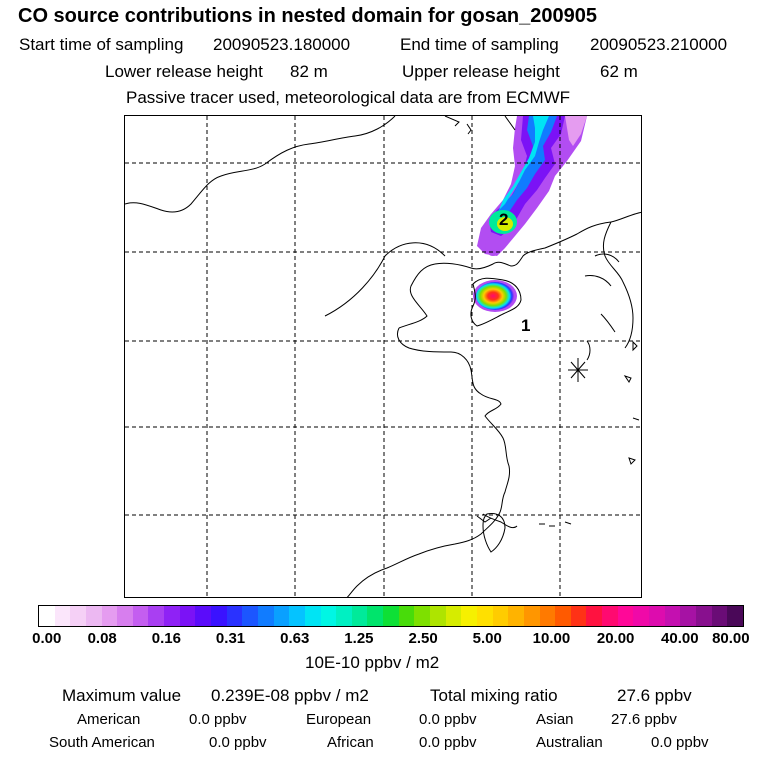 The height and width of the screenshot is (768, 768). Describe the element at coordinates (487, 638) in the screenshot. I see `colorbar-tick-label: 5.00` at that location.